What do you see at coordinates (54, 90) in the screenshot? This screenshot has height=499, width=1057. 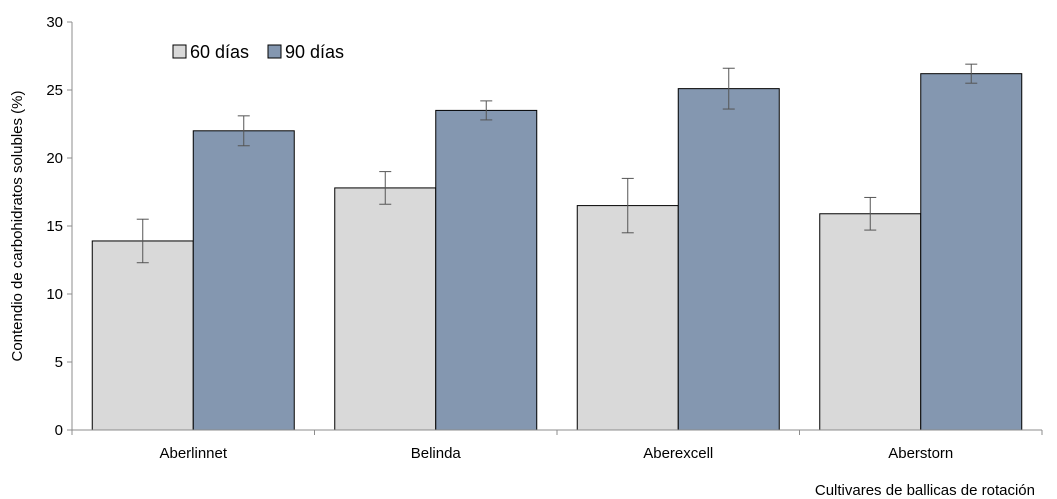 I see `y-tick-label: 25` at bounding box center [54, 90].